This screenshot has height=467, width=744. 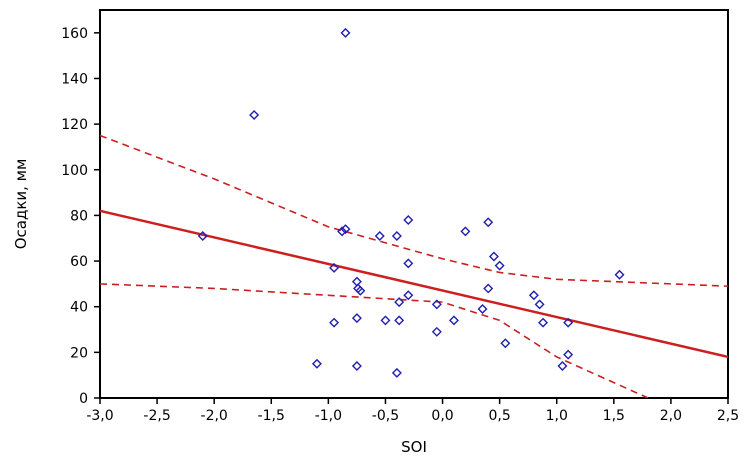 I want to click on x-tick-label: 1,0, so click(x=557, y=416).